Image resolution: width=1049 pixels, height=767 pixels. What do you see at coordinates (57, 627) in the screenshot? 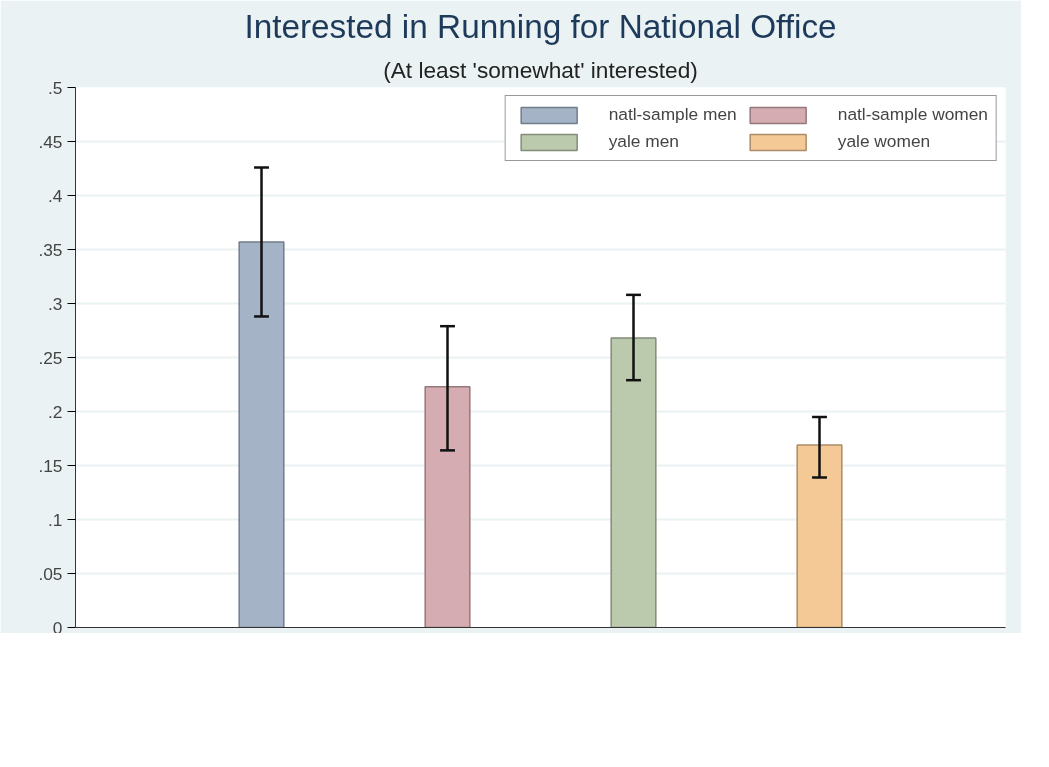
I see `y-tick-label: 0` at bounding box center [57, 627].